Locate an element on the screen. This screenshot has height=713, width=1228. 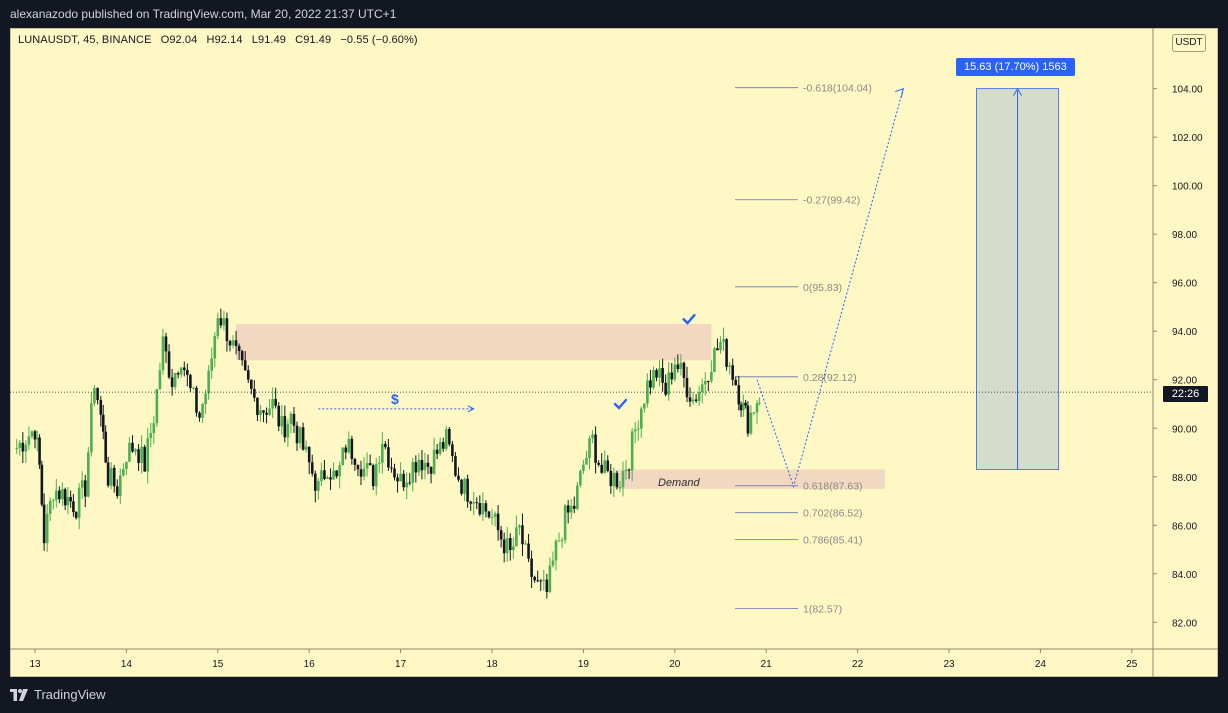
tradingview-logo: TradingView is located at coordinates (58, 694).